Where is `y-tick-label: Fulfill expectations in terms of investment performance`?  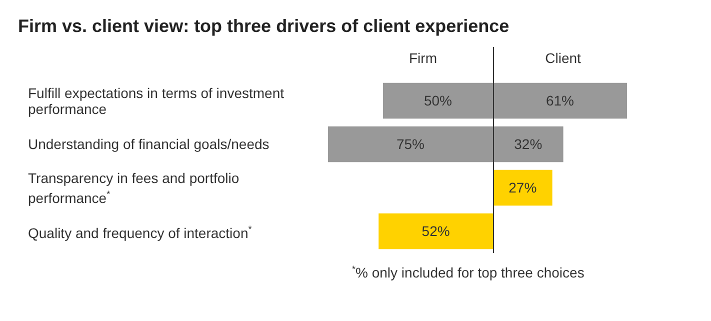 y-tick-label: Fulfill expectations in terms of investment performance is located at coordinates (156, 100).